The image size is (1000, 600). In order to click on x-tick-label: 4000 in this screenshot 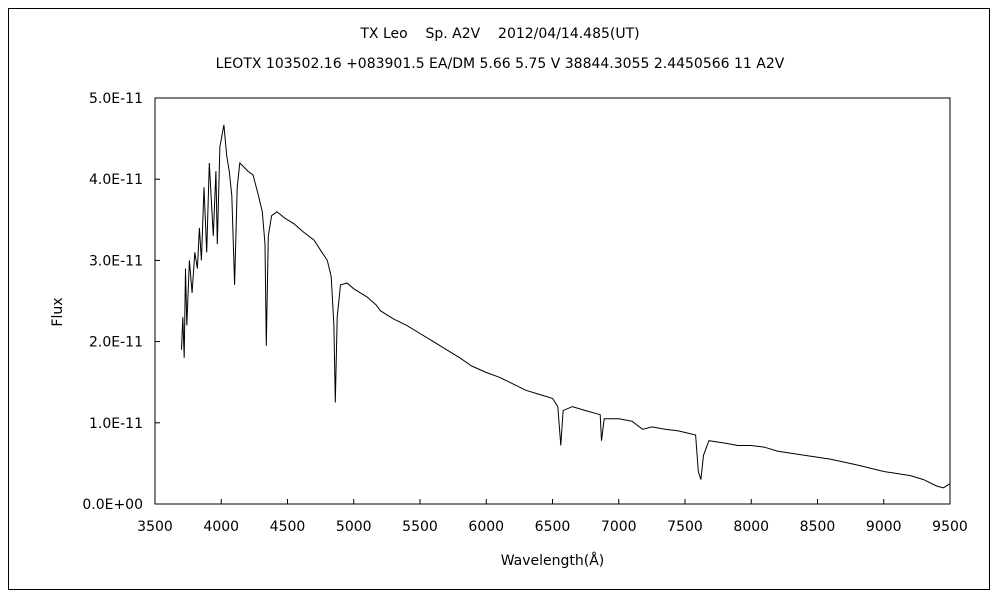, I will do `click(221, 527)`.